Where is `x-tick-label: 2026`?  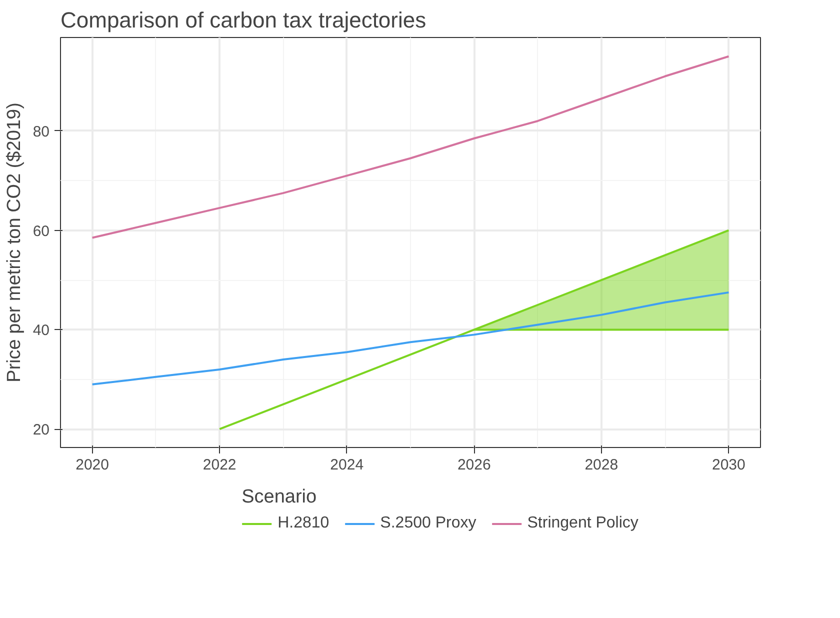 x-tick-label: 2026 is located at coordinates (474, 465).